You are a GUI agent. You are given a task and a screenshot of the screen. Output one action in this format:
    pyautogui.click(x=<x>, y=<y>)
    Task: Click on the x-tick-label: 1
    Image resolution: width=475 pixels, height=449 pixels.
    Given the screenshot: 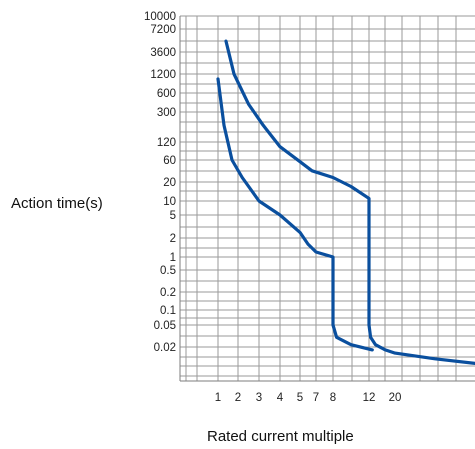 What is the action you would take?
    pyautogui.click(x=218, y=398)
    